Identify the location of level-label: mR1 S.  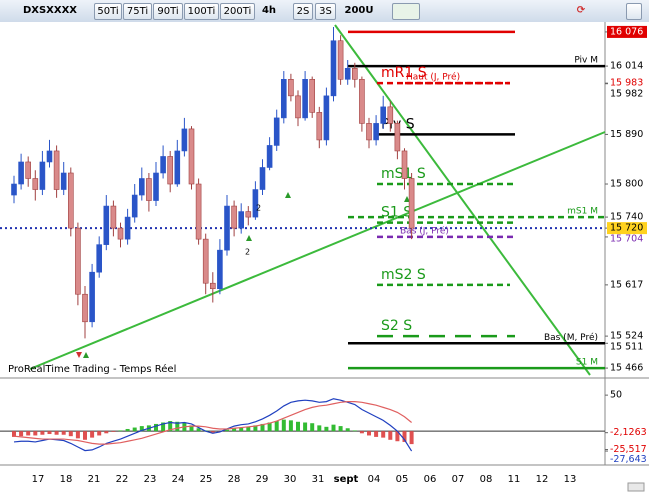
(404, 73).